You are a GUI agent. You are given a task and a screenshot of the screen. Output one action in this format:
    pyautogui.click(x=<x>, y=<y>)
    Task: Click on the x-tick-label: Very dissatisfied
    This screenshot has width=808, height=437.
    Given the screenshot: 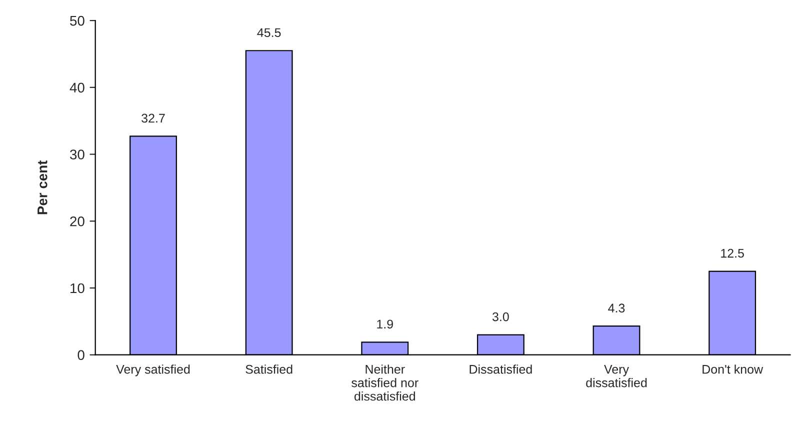 What is the action you would take?
    pyautogui.click(x=616, y=376)
    